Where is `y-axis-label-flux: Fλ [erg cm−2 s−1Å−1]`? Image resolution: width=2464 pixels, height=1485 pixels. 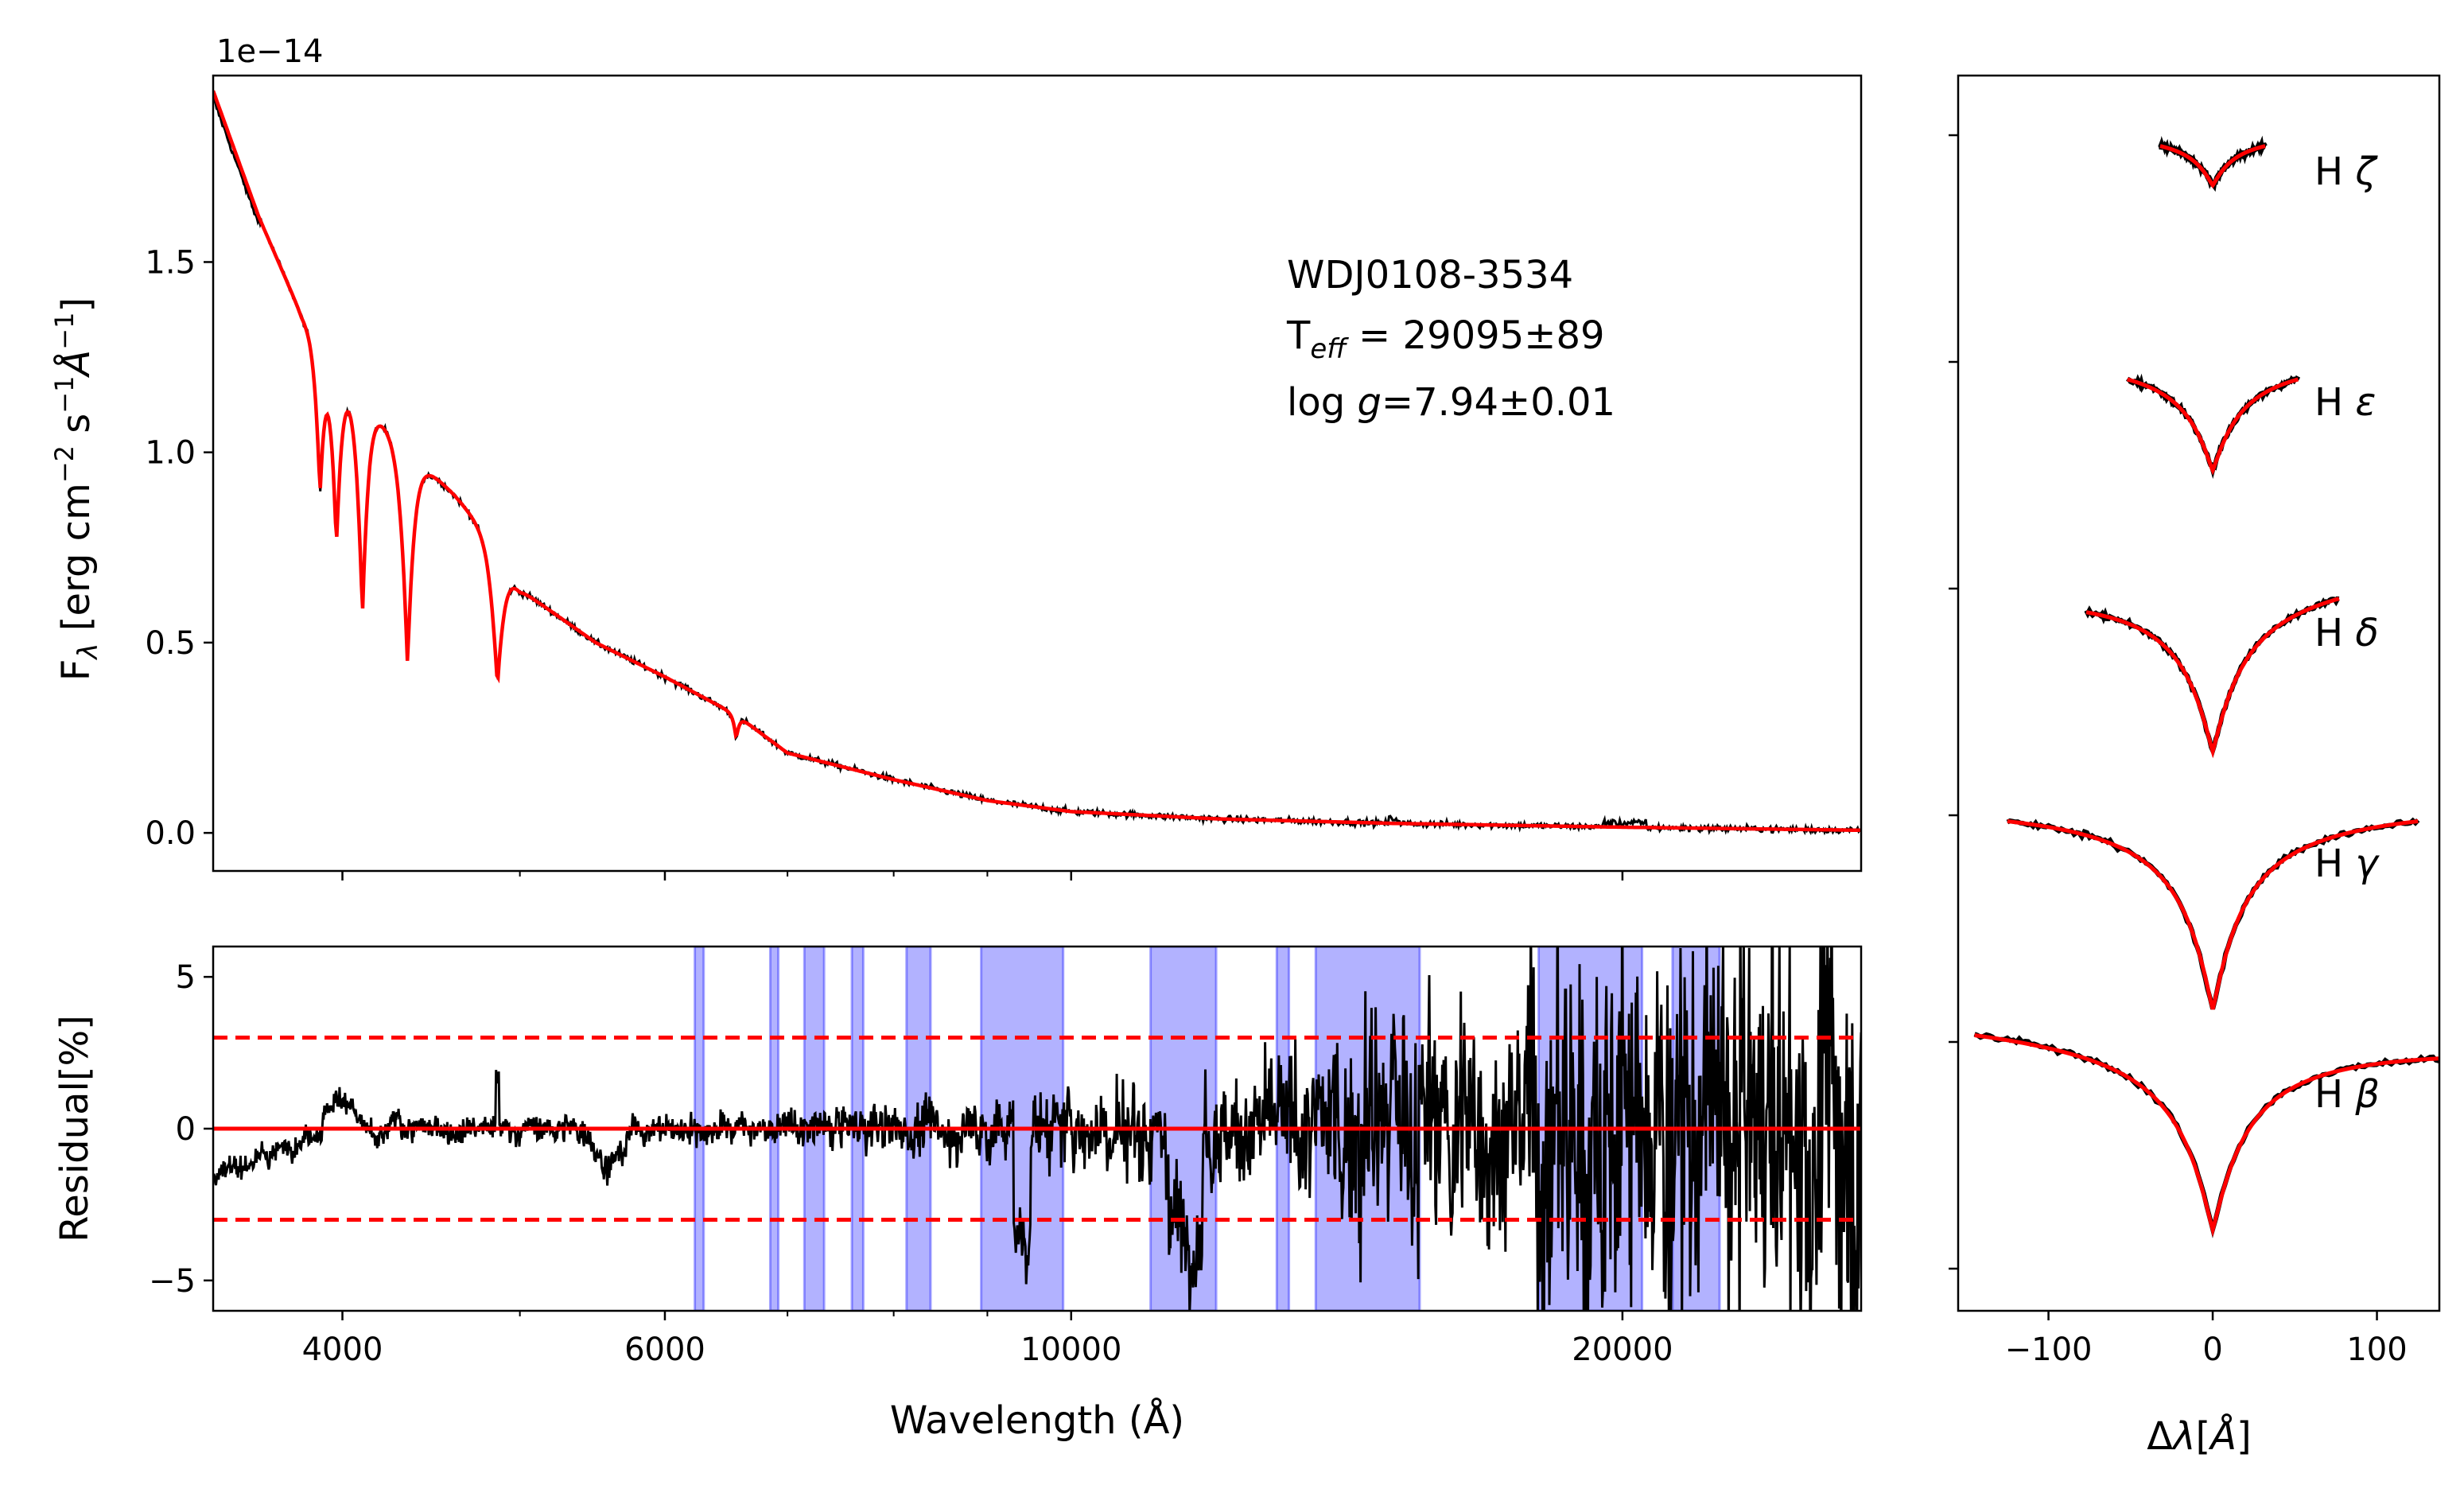
y-axis-label-flux: Fλ [erg cm−2 s−1Å−1] is located at coordinates (76, 489).